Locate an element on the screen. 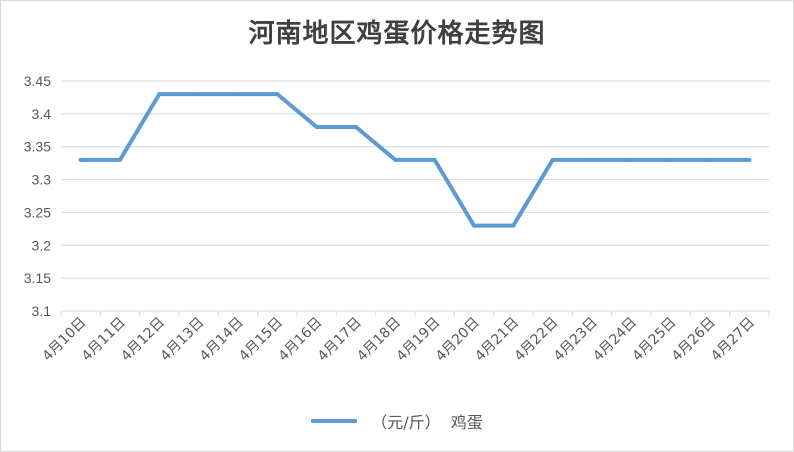  chart-title: 河南地区鸡蛋价格走势图 is located at coordinates (397, 34).